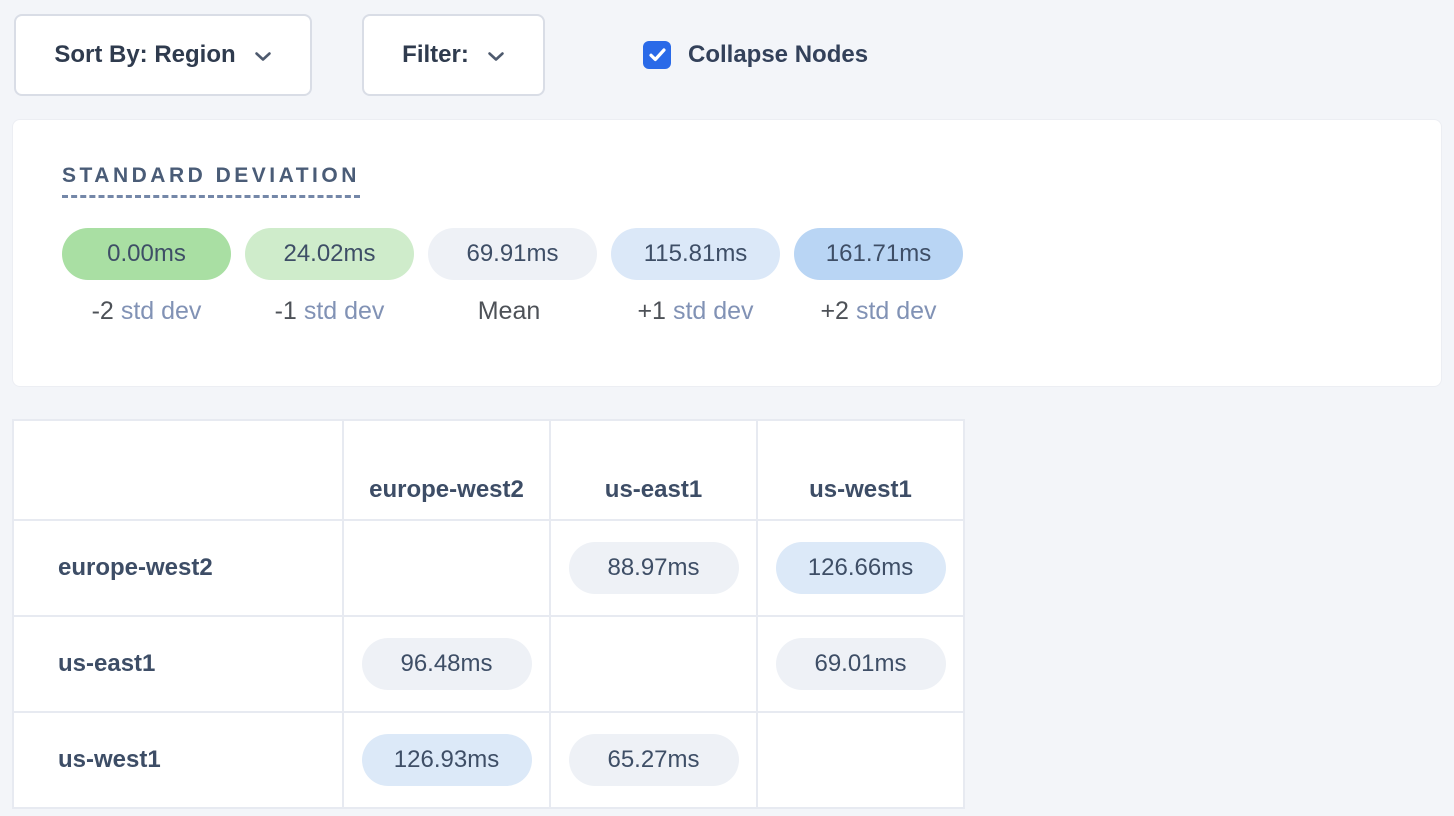 Image resolution: width=1454 pixels, height=816 pixels. What do you see at coordinates (211, 181) in the screenshot?
I see `legend-title: STANDARD DEVIATION` at bounding box center [211, 181].